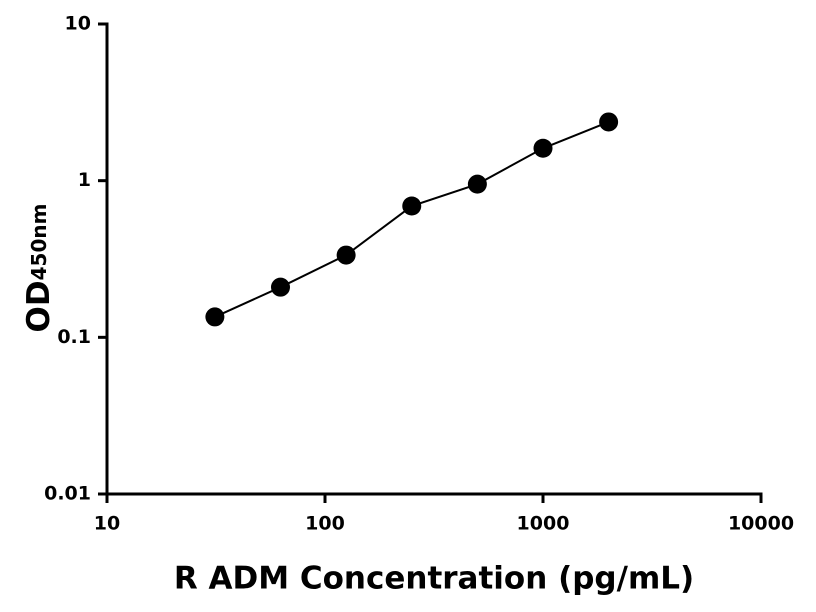 This screenshot has height=612, width=816. What do you see at coordinates (67, 494) in the screenshot?
I see `y-tick-label: 0.01` at bounding box center [67, 494].